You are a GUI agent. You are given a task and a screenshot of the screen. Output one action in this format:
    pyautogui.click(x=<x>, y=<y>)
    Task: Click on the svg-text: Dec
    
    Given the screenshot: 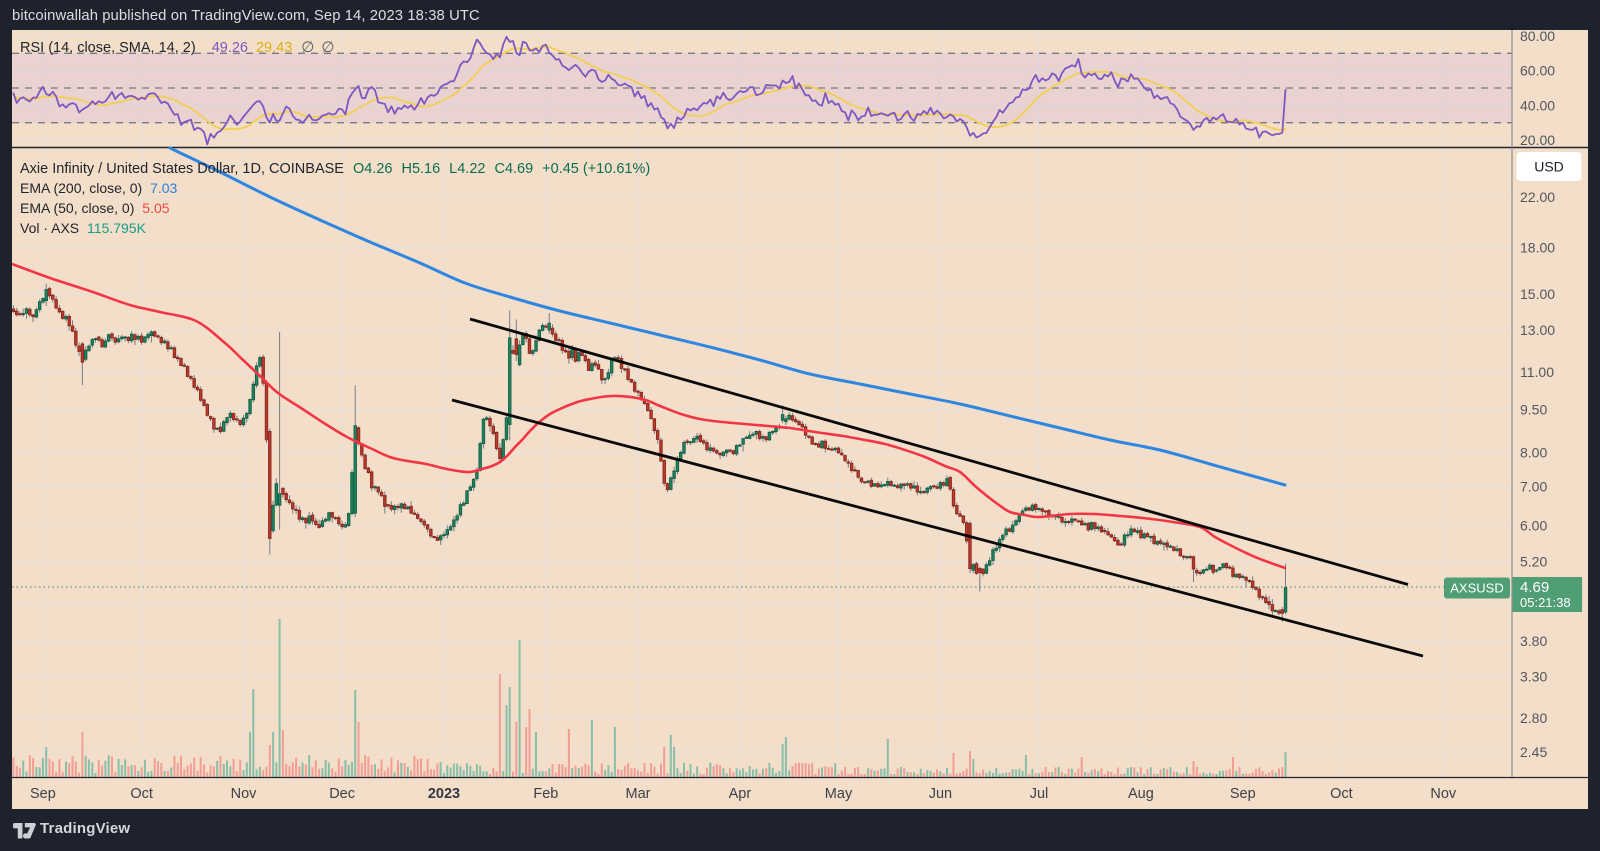 What is the action you would take?
    pyautogui.click(x=342, y=794)
    